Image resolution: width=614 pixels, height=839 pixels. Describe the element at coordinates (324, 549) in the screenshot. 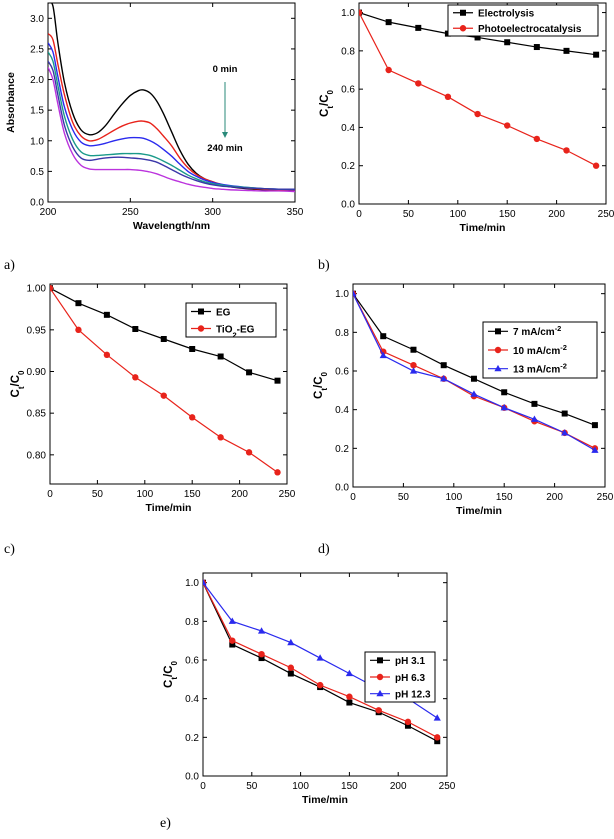

I see `panel-label-d: d)` at that location.